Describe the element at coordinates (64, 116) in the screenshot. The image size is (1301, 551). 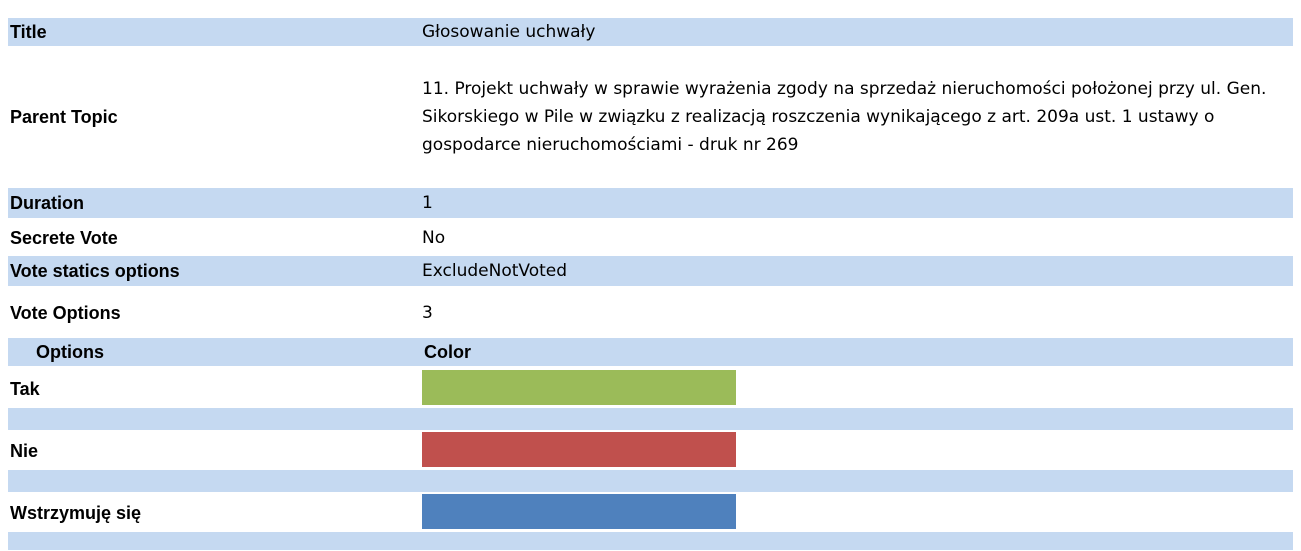
I see `label: Parent Topic` at that location.